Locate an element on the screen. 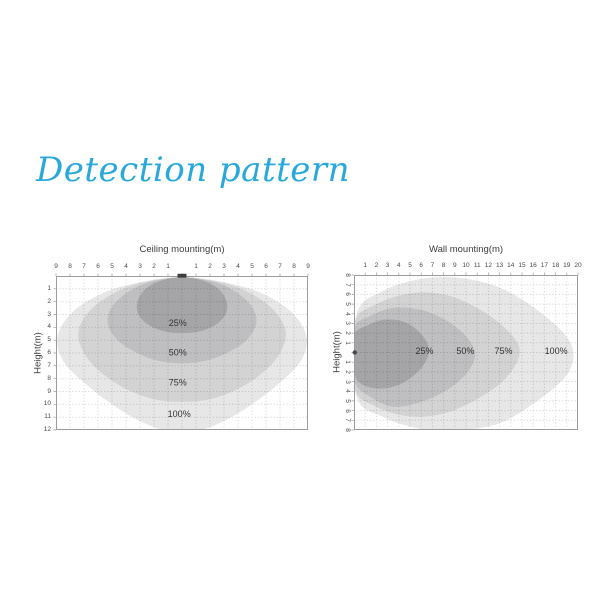  y-axis-label: Height(m) is located at coordinates (337, 352).